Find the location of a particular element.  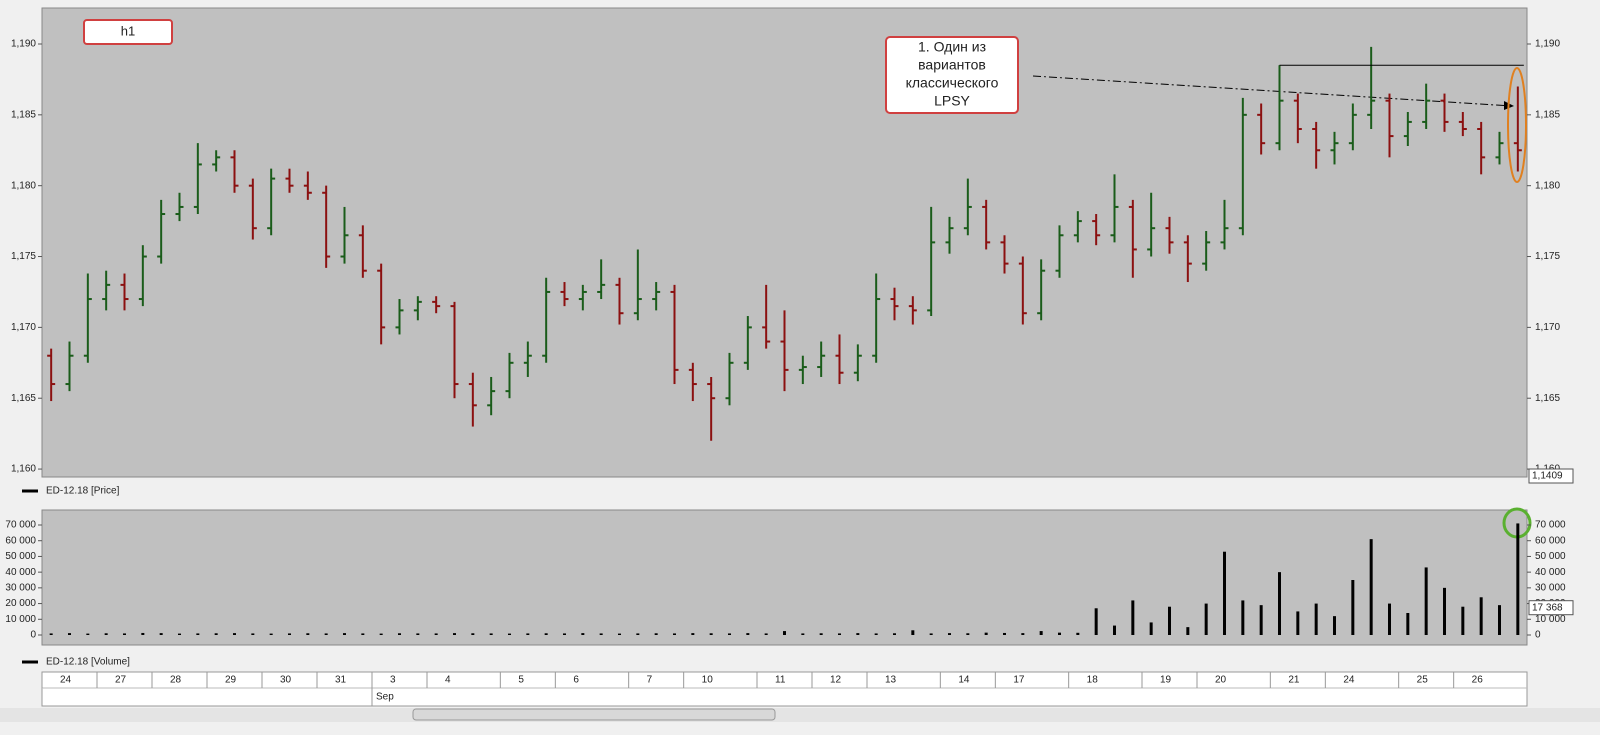

callout-line: LPSY is located at coordinates (952, 101).